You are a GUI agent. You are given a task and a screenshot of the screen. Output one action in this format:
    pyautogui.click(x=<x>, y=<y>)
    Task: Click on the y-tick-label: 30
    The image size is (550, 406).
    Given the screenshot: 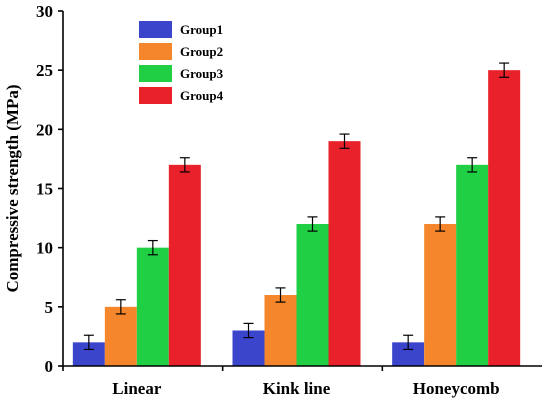 What is the action you would take?
    pyautogui.click(x=44, y=11)
    